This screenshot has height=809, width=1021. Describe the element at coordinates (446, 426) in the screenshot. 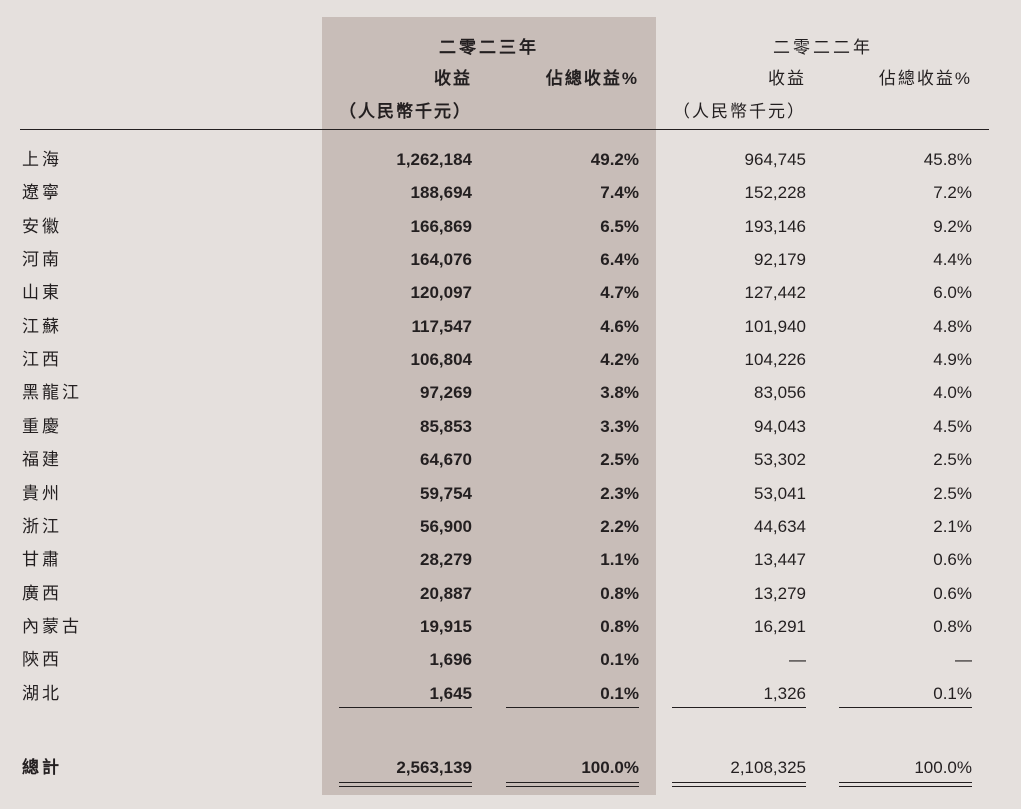

I see `revenue-2023: 85,853` at that location.